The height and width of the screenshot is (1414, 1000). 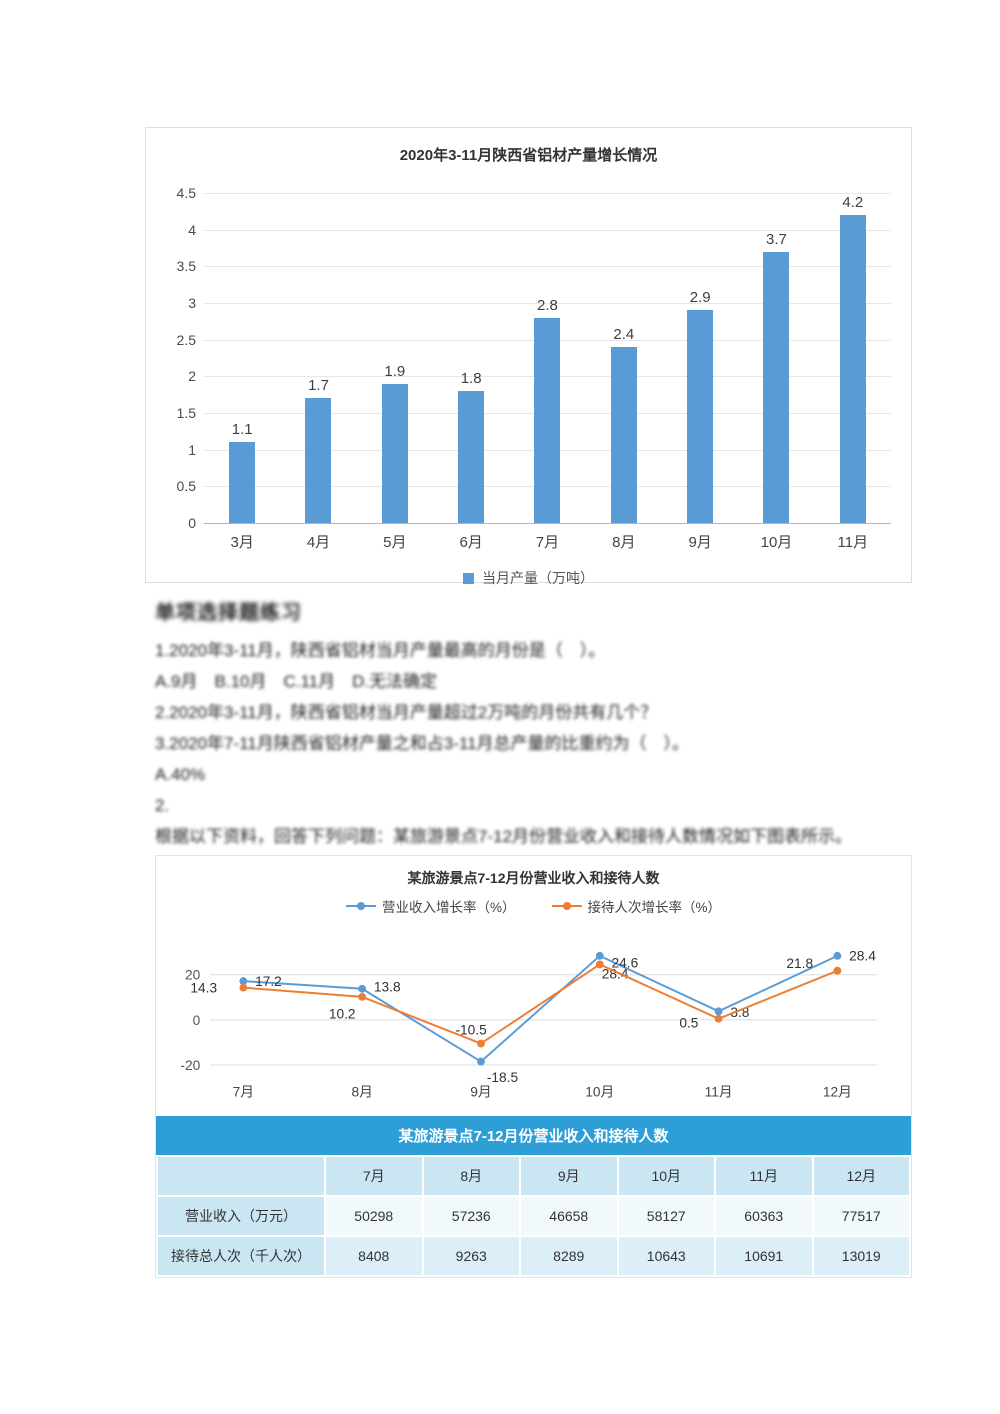 I want to click on table-title: 某旅游景点7-12月份营业收入和接待人数, so click(x=533, y=1135).